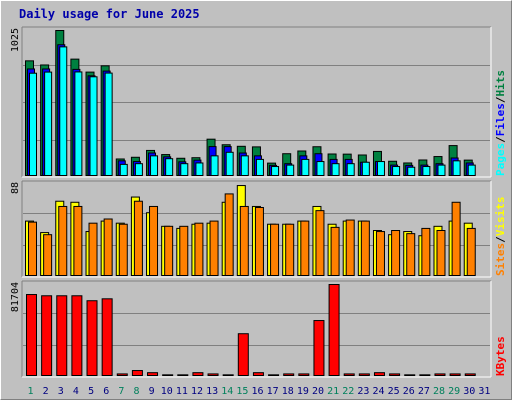 This screenshot has width=512, height=400. What do you see at coordinates (333, 391) in the screenshot?
I see `x-tick-label: 21` at bounding box center [333, 391].